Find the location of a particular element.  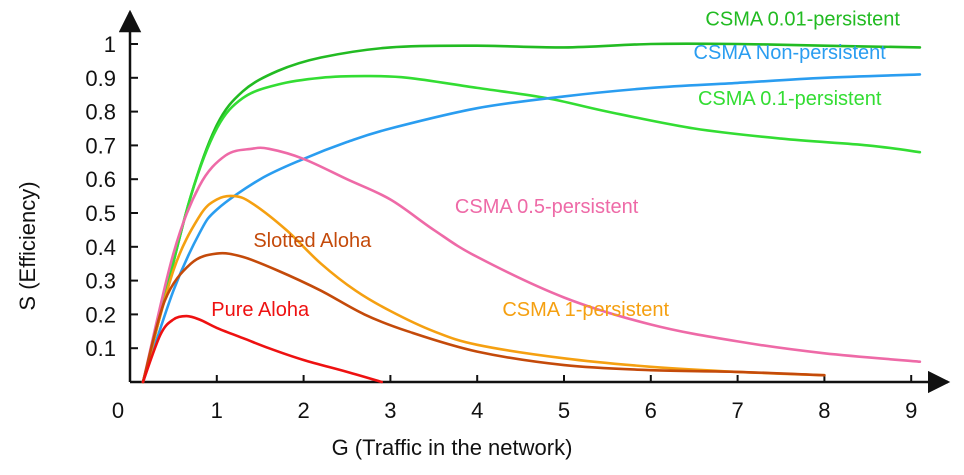

series-label-csma-0-01-persistent: CSMA 0.01-persistent is located at coordinates (802, 19).